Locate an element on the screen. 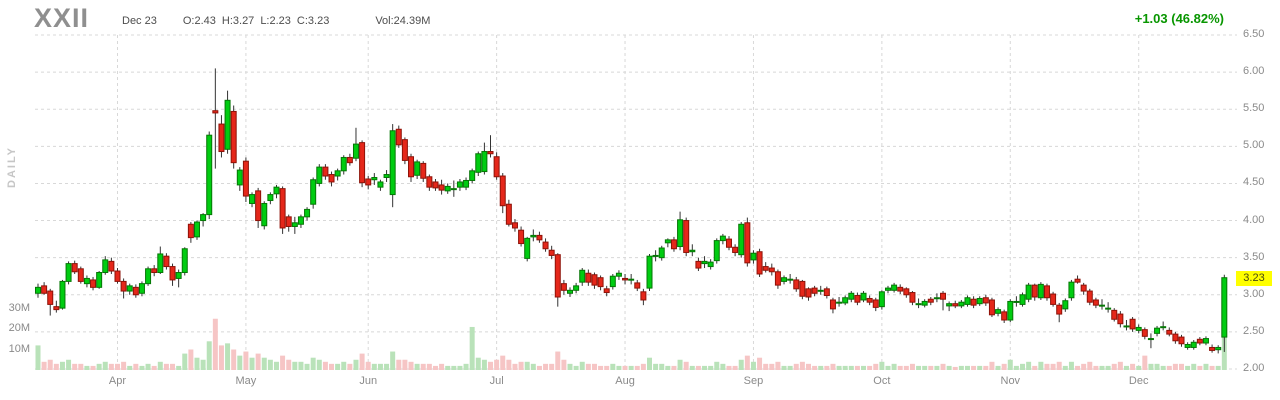 This screenshot has height=400, width=1280. quote-high: H:3.27 is located at coordinates (238, 21).